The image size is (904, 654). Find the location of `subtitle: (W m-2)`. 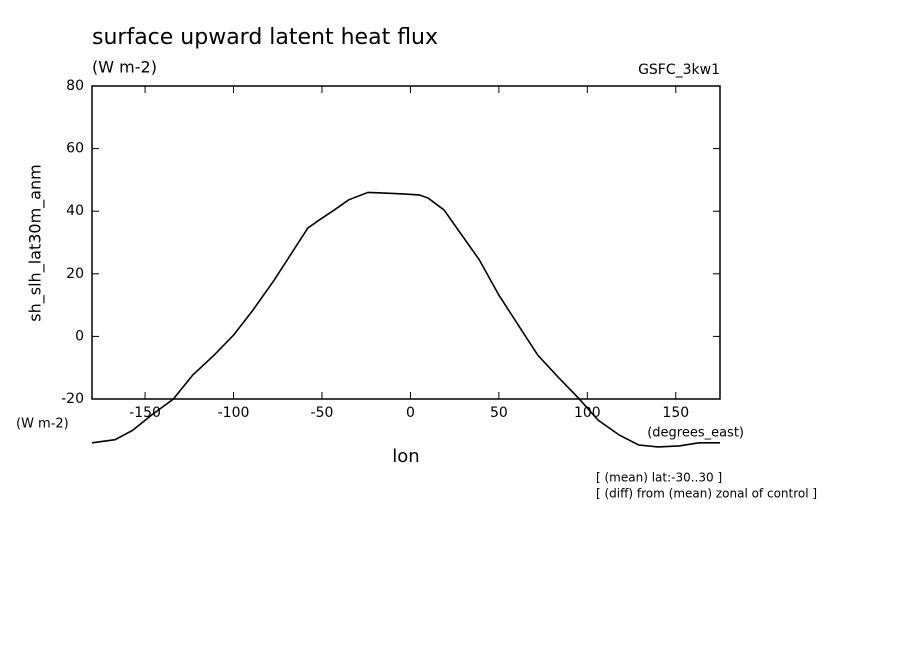

subtitle: (W m-2) is located at coordinates (124, 67).